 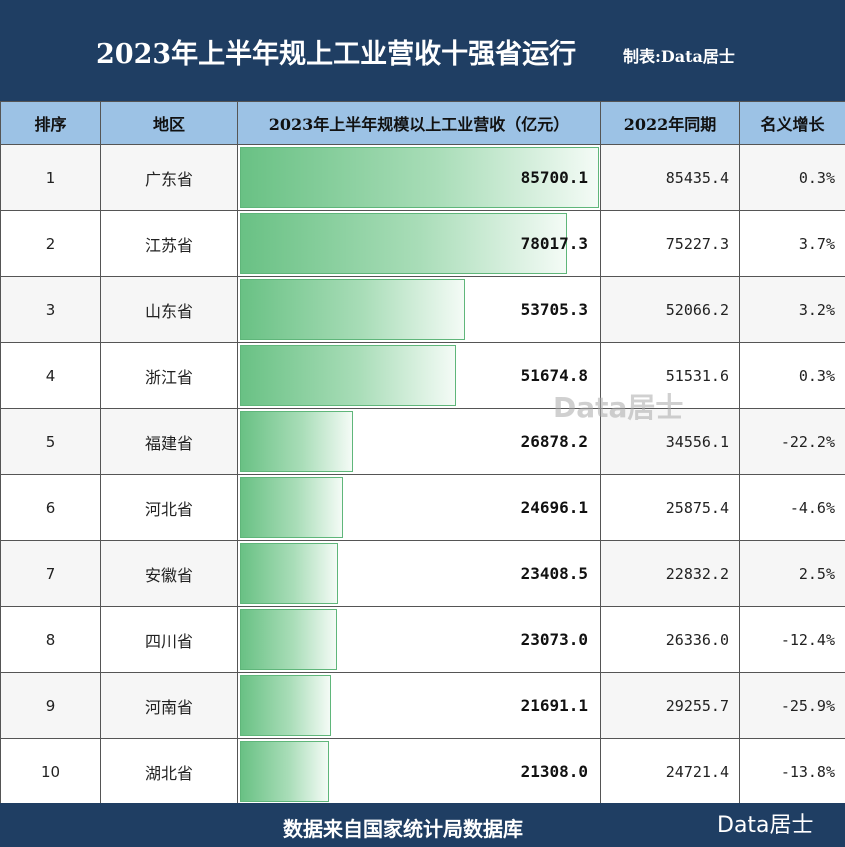 I want to click on prev-year-cell: 25875.4, so click(x=670, y=507).